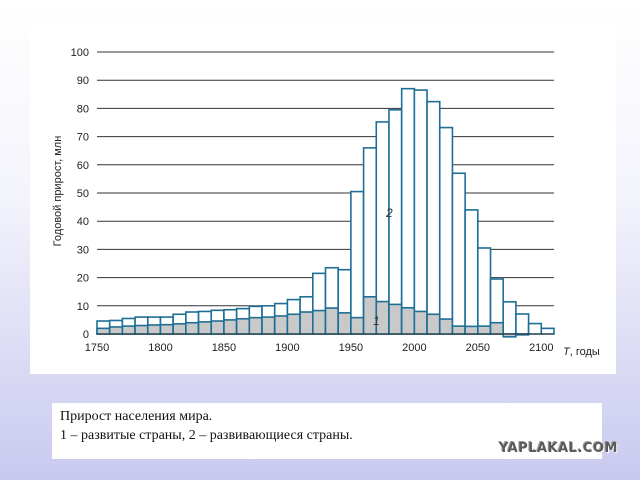 The image size is (640, 480). What do you see at coordinates (471, 330) in the screenshot?
I see `bar-developed-2040` at bounding box center [471, 330].